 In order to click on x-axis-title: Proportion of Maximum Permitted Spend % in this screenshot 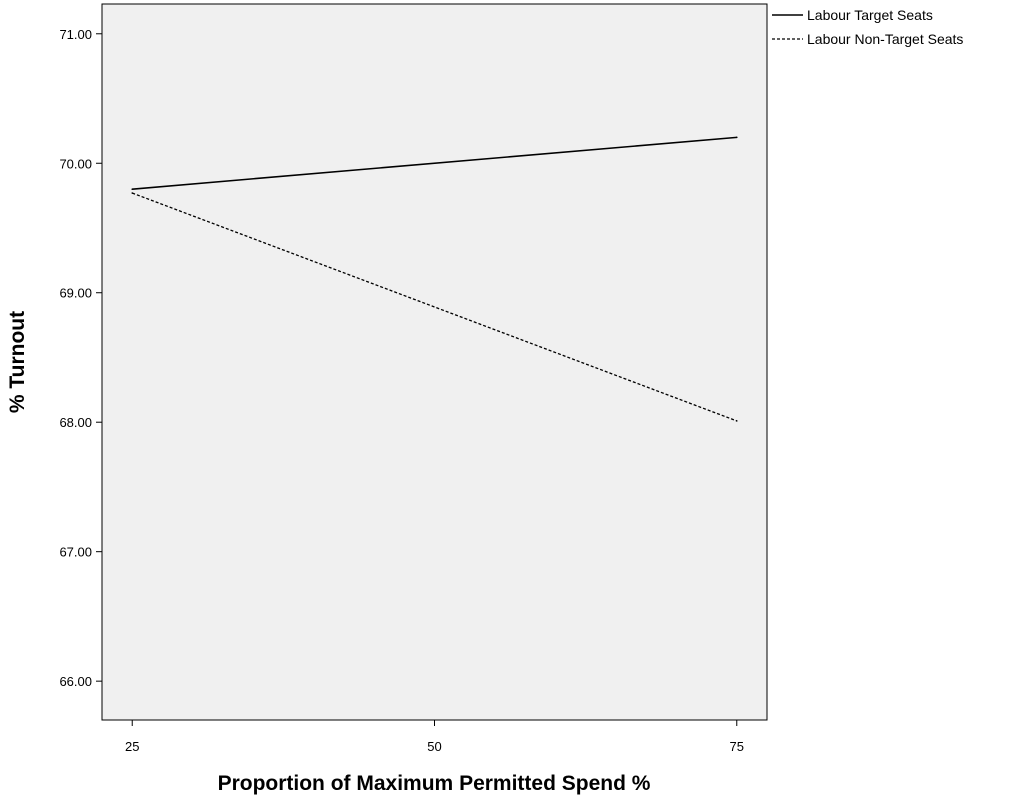, I will do `click(434, 783)`.